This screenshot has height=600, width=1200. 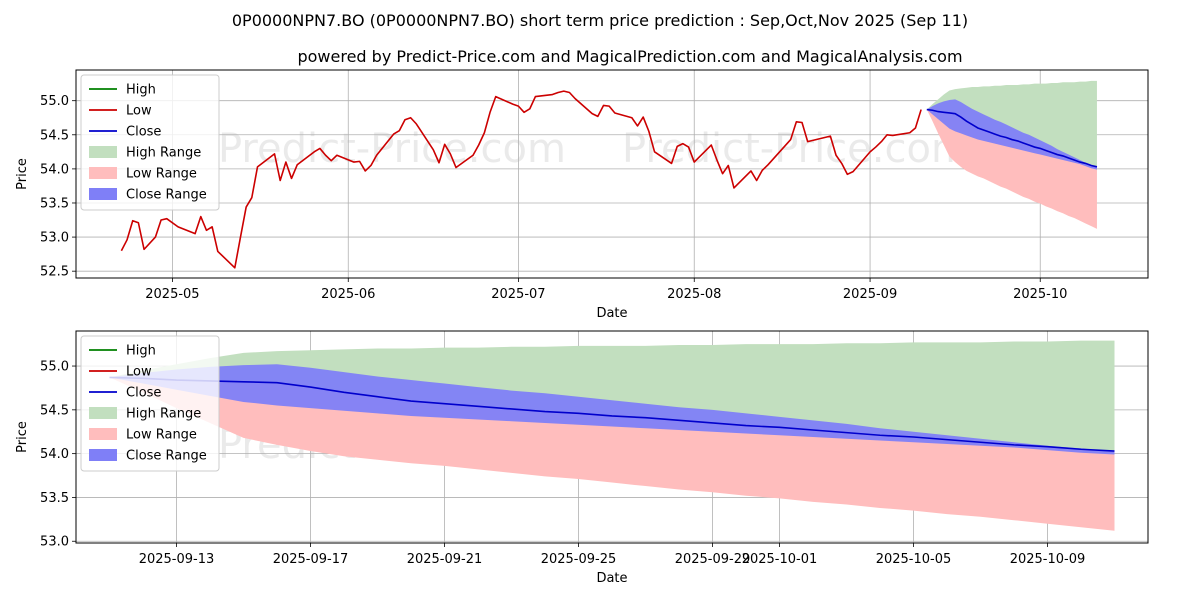 I want to click on high-range-band, so click(x=1011, y=123).